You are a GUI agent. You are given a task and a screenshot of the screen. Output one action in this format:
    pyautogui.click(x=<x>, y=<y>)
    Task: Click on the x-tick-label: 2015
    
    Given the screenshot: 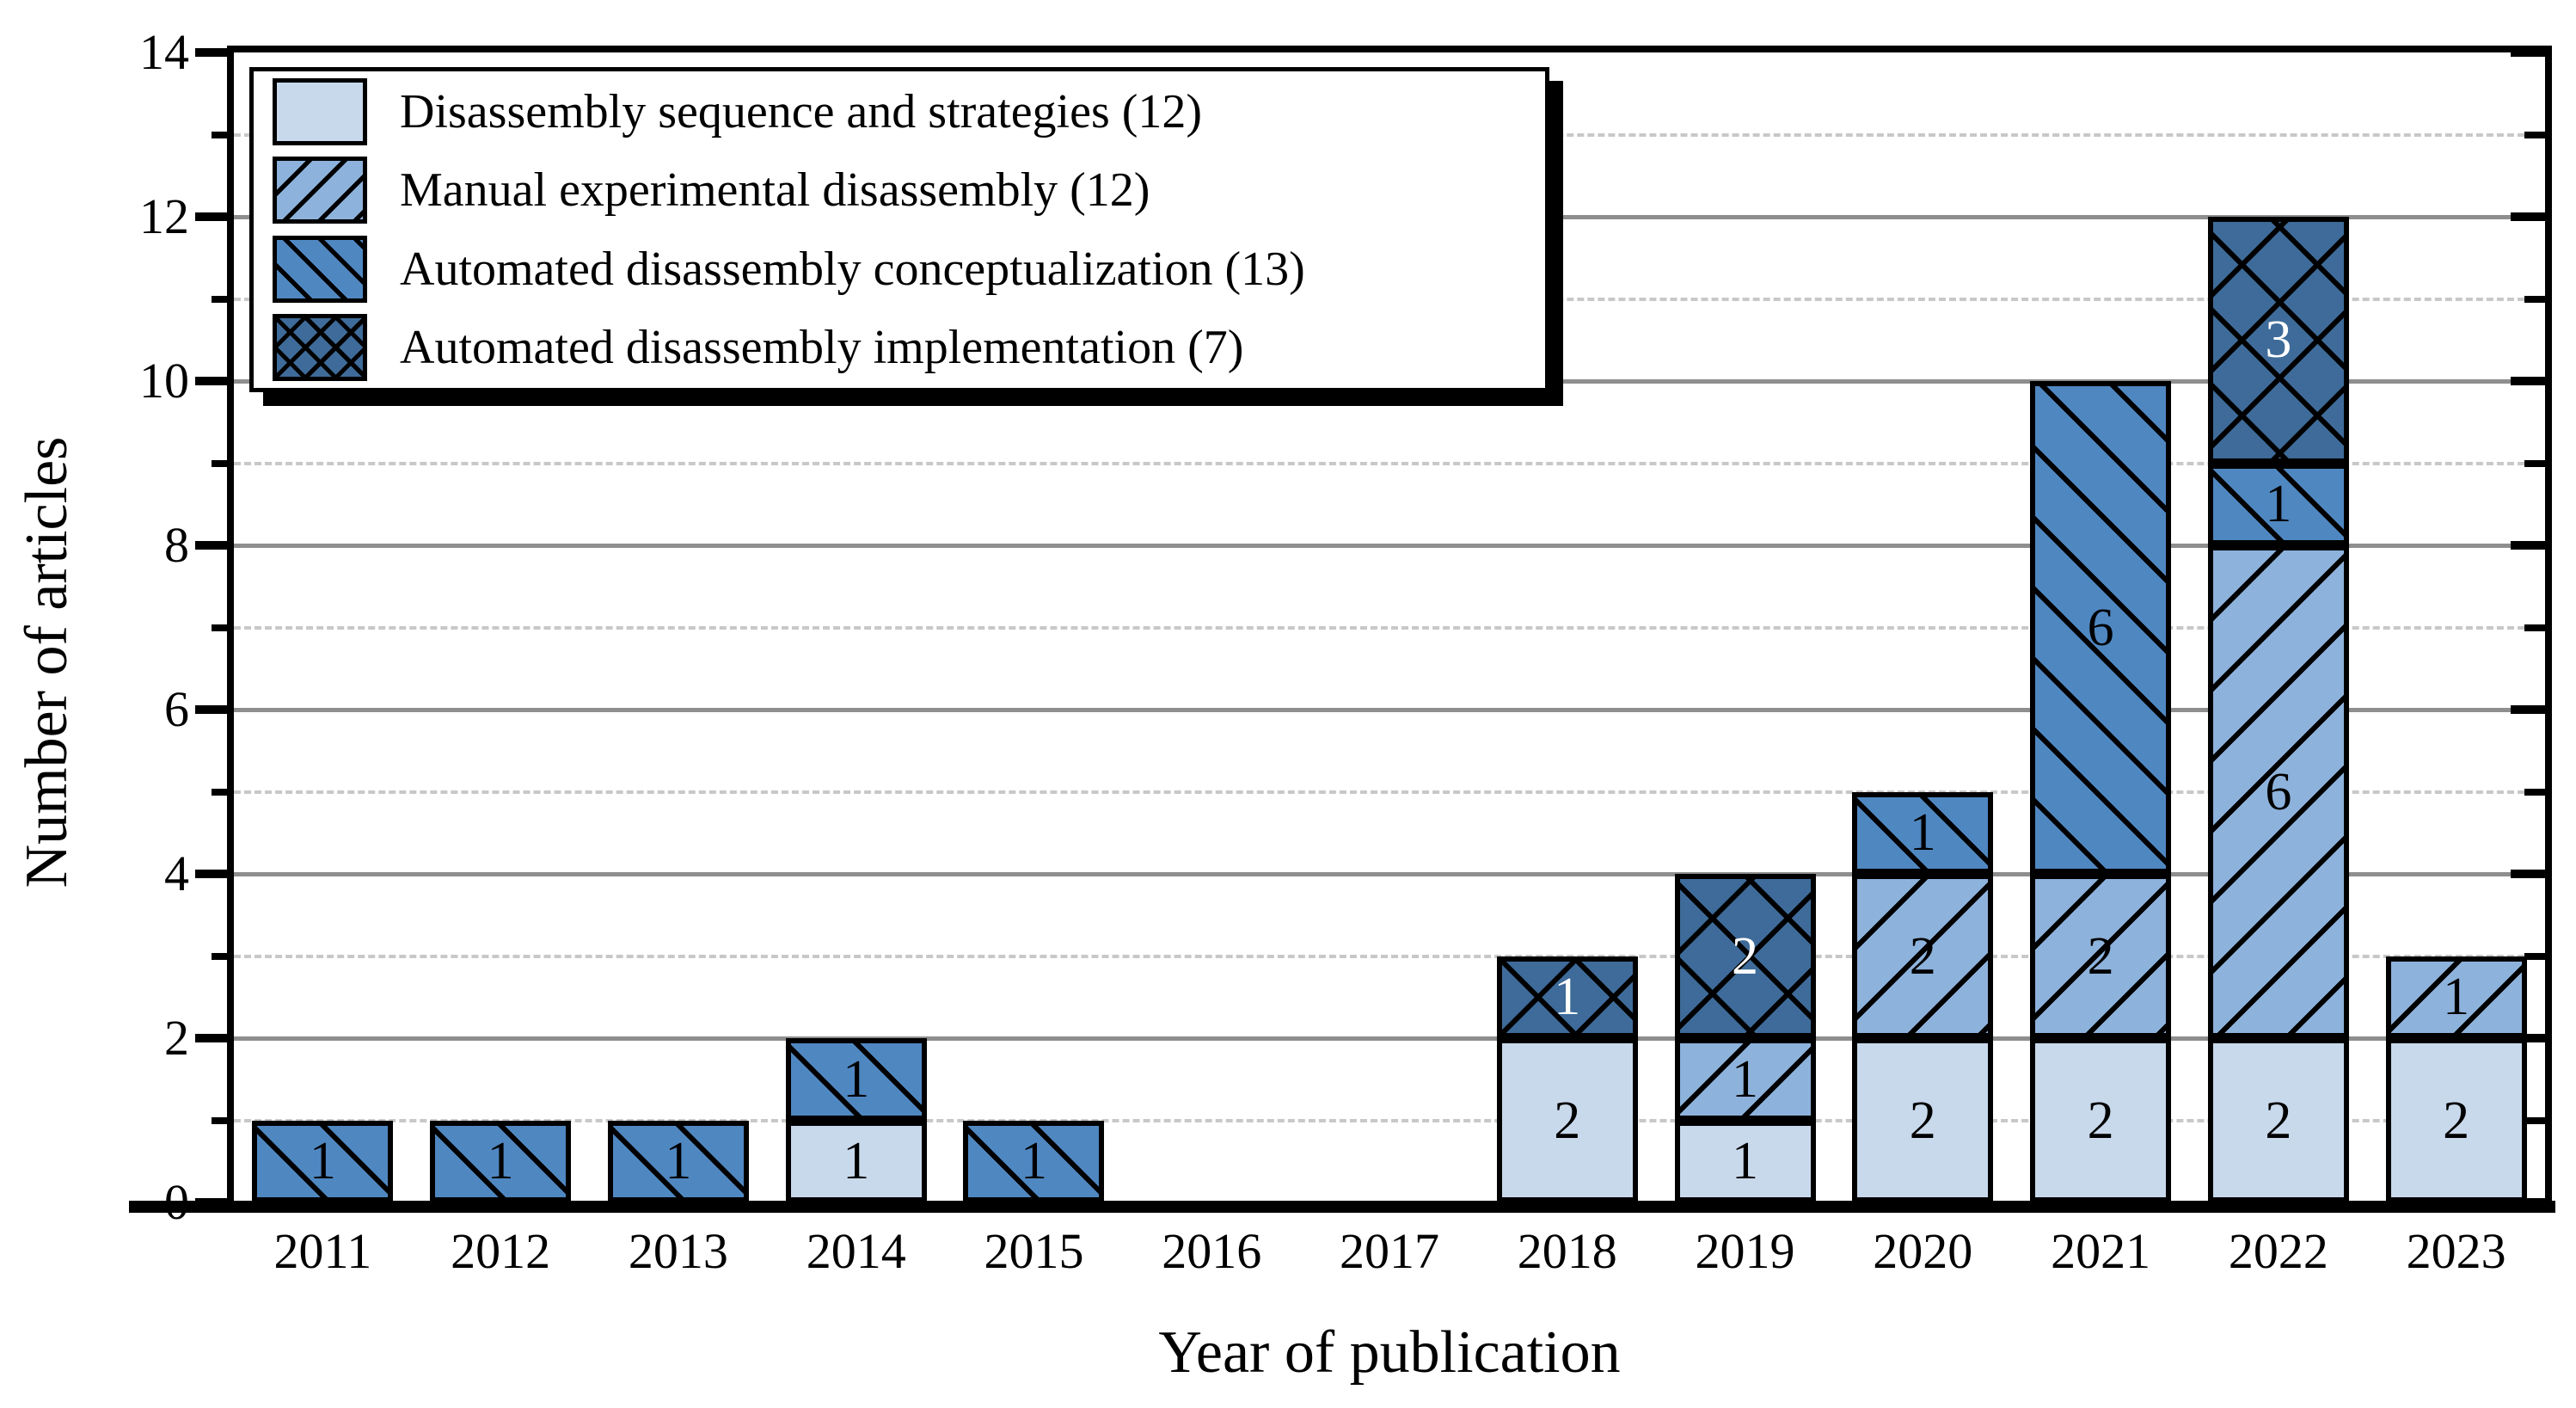 What is the action you would take?
    pyautogui.click(x=1034, y=1251)
    